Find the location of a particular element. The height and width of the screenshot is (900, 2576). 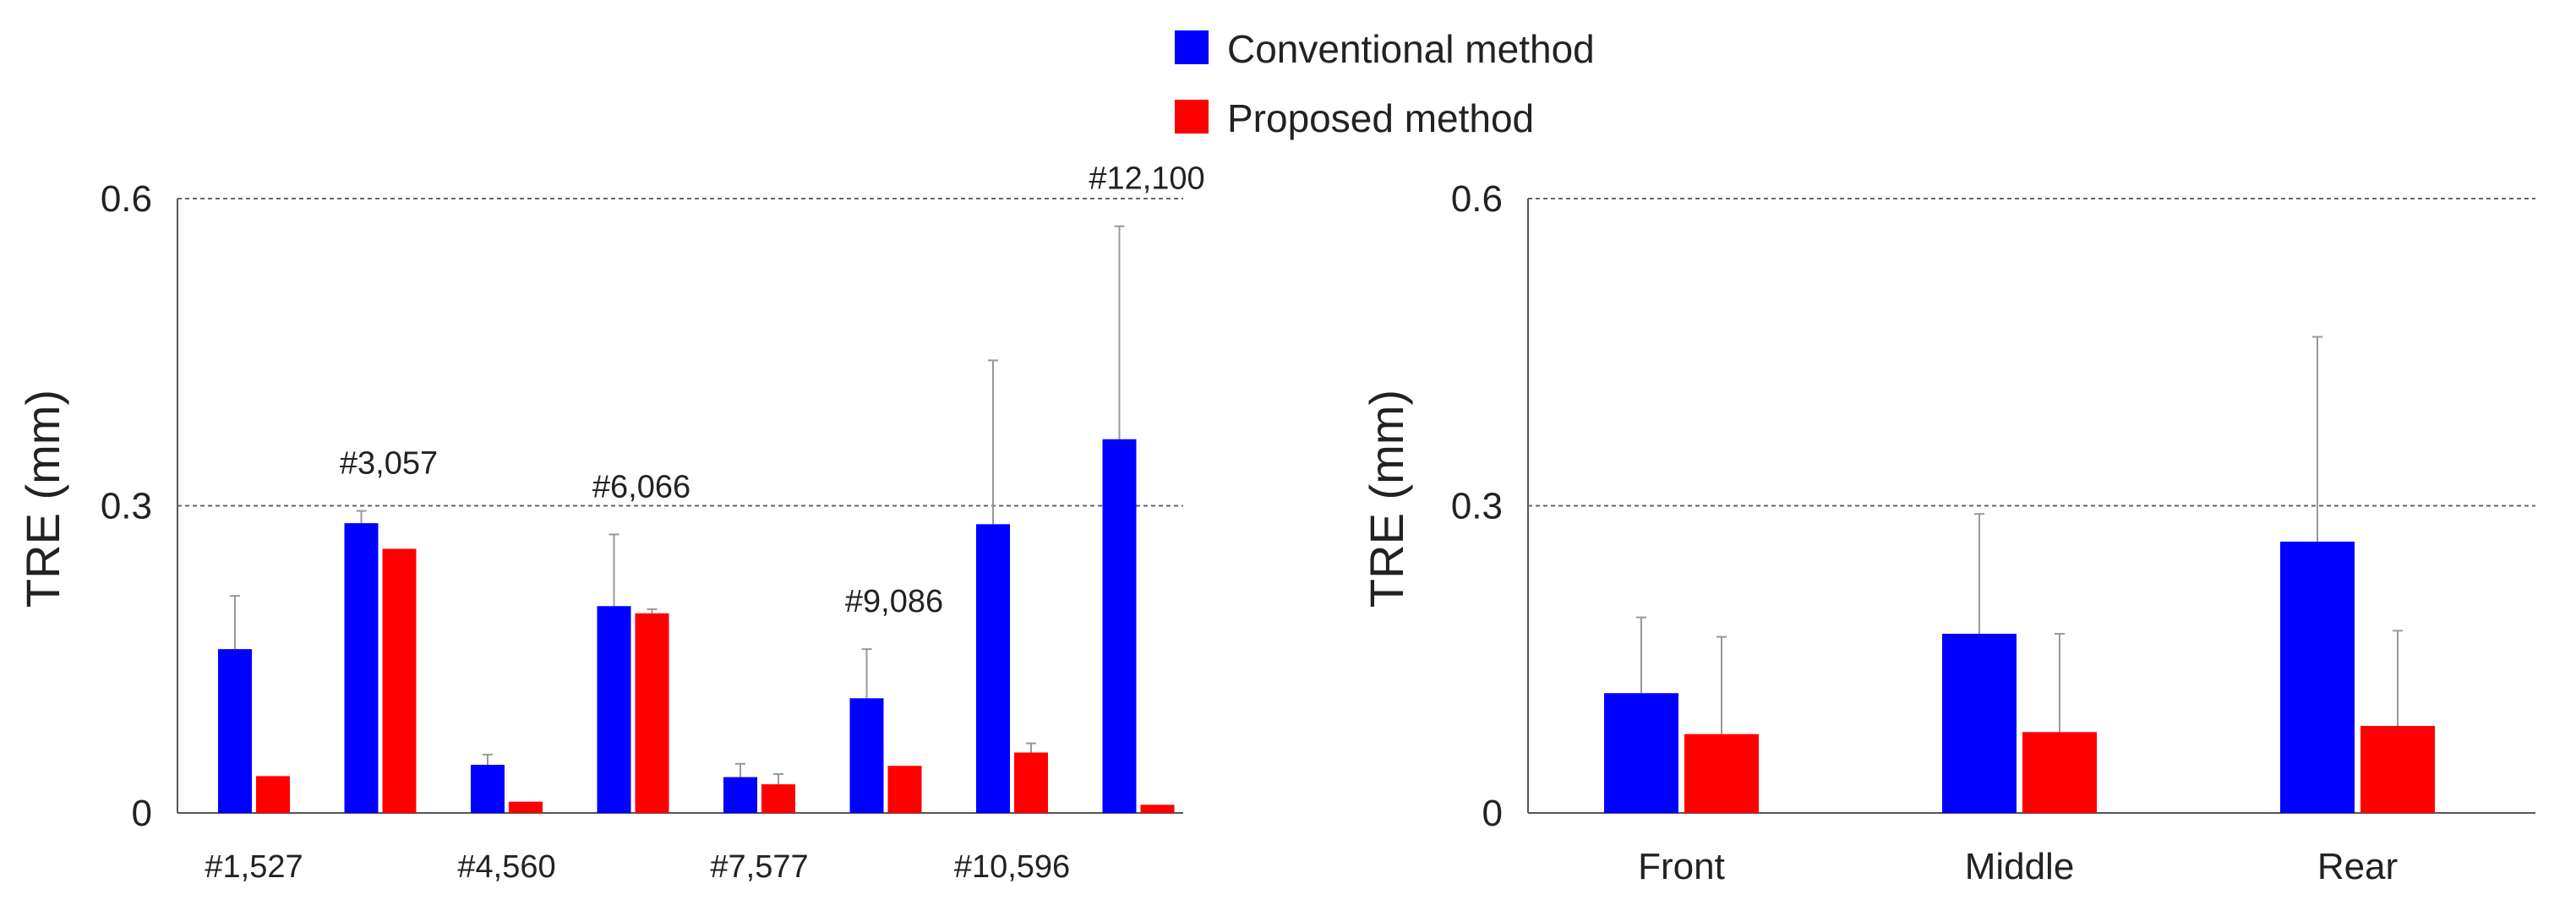

left-category-label: #1,527 is located at coordinates (254, 867).